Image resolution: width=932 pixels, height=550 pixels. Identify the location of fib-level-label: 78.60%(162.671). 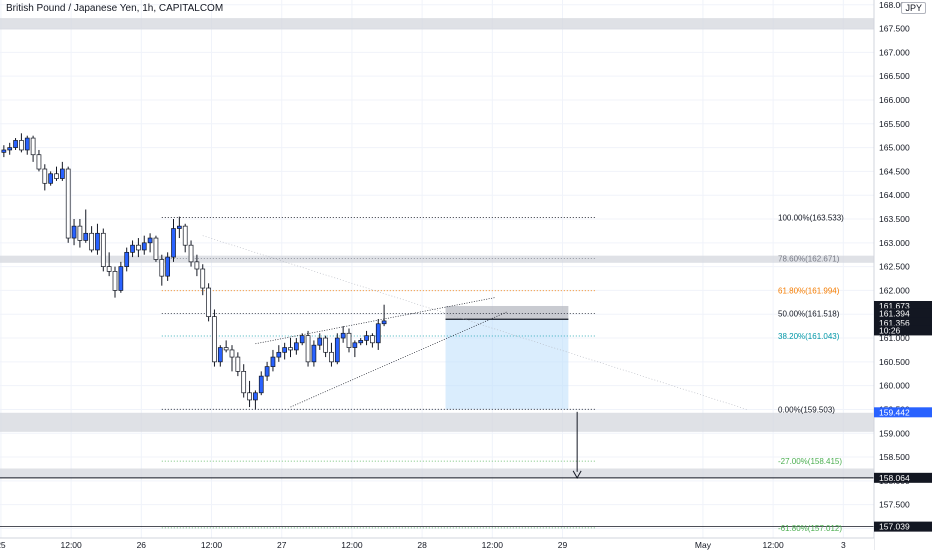
(809, 258).